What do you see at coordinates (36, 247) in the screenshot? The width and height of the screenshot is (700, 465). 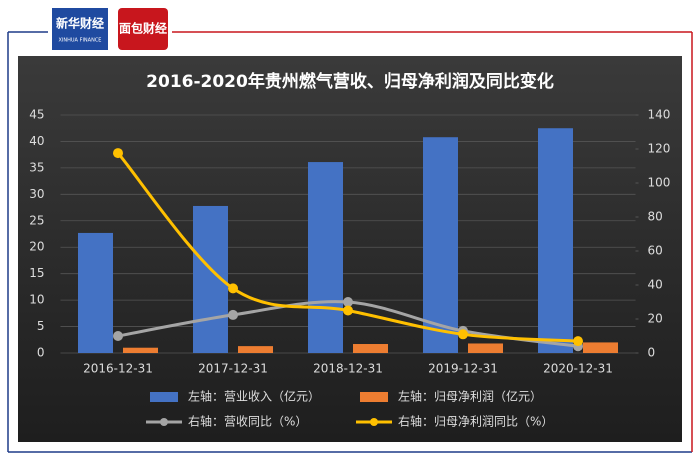 I see `y-tick-label: 20` at bounding box center [36, 247].